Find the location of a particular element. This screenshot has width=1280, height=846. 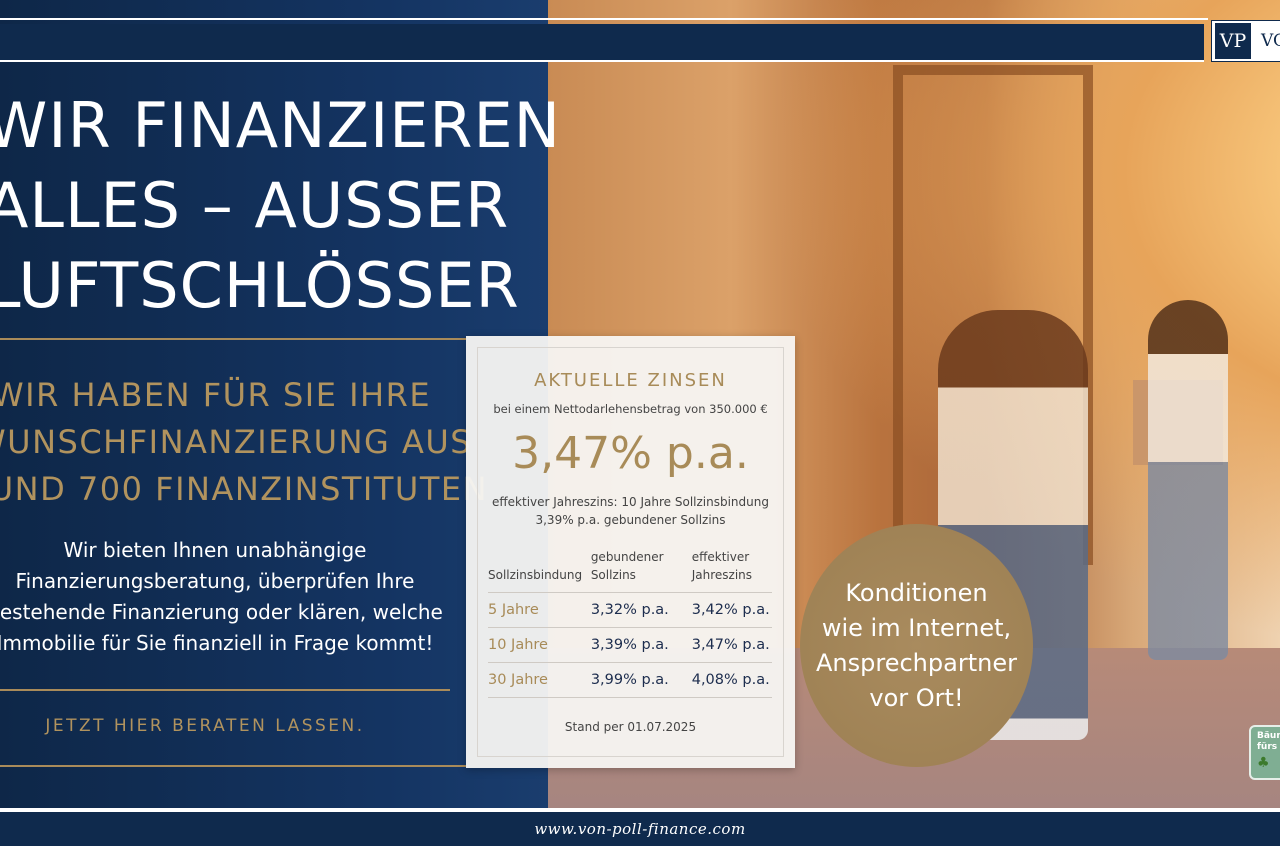

column-header: effektiver Jahreszins is located at coordinates (722, 566).